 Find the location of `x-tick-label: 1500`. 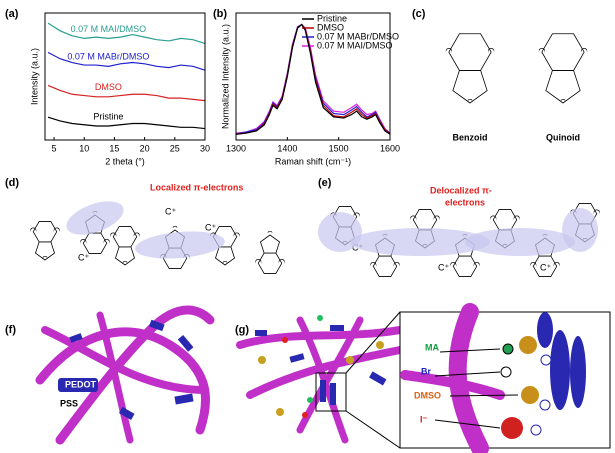

x-tick-label: 1500 is located at coordinates (339, 148).